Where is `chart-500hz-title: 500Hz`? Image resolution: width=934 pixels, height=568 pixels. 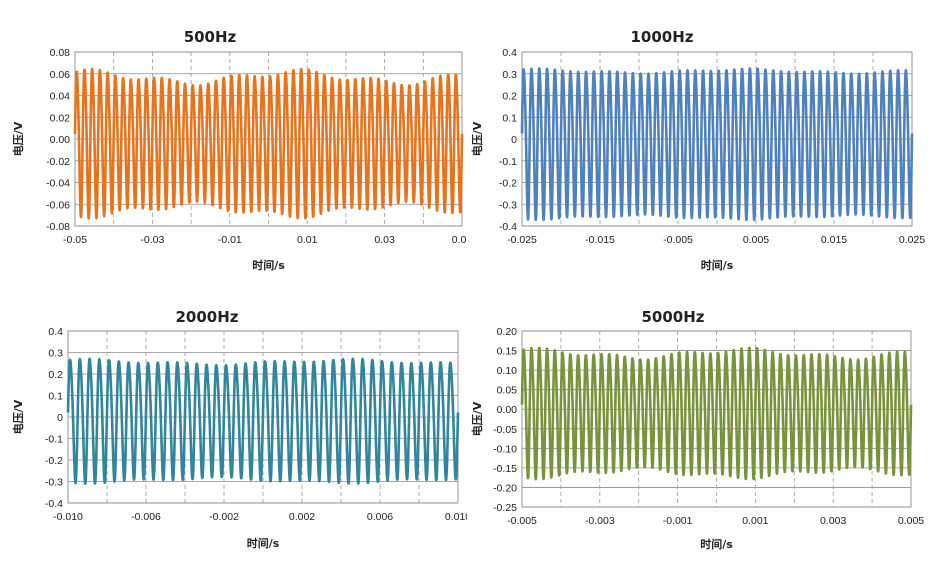 chart-500hz-title: 500Hz is located at coordinates (210, 37).